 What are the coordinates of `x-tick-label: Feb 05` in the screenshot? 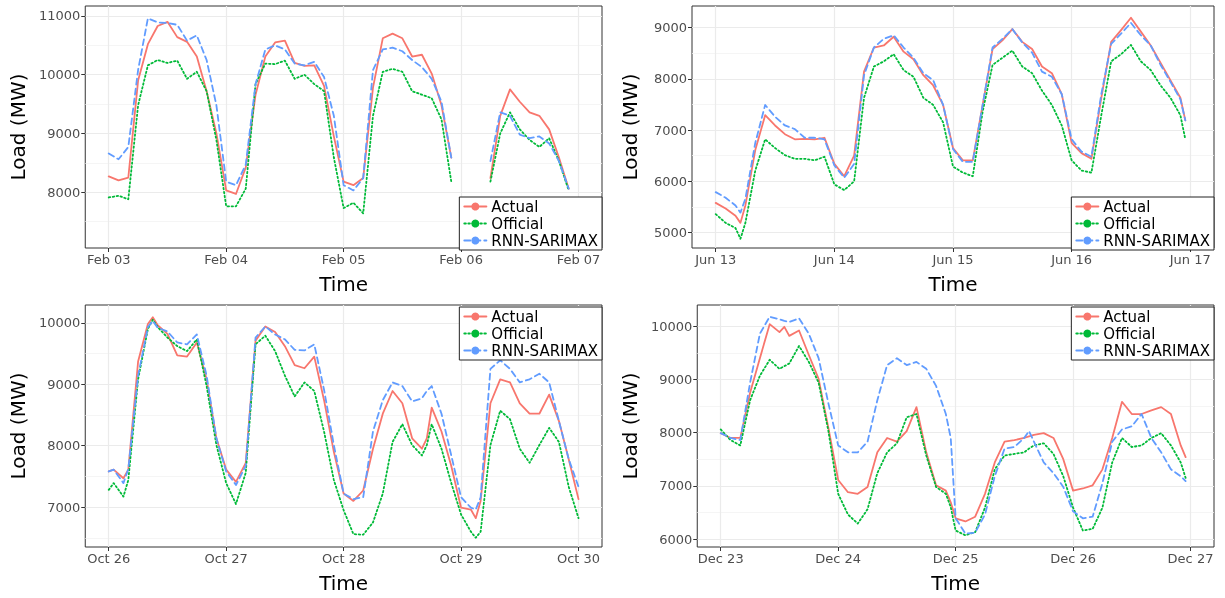 It's located at (343, 259).